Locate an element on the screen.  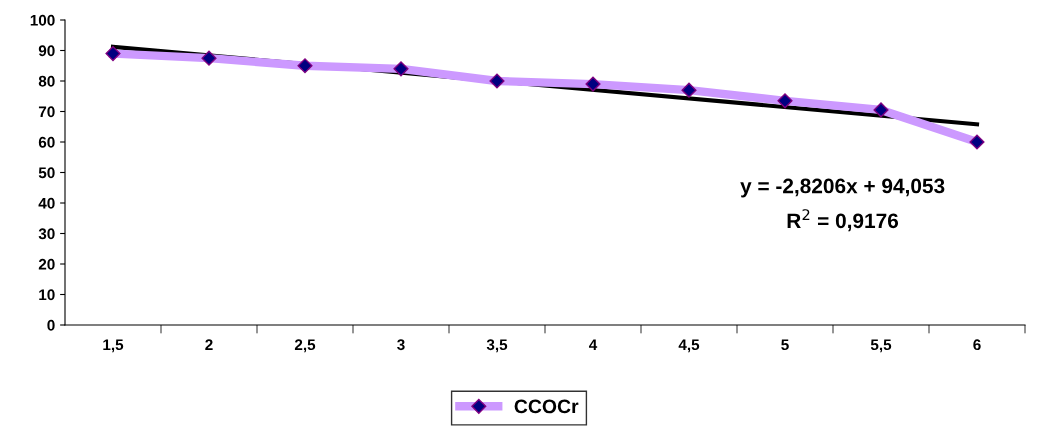
x-tick-label: 5,5 is located at coordinates (881, 346).